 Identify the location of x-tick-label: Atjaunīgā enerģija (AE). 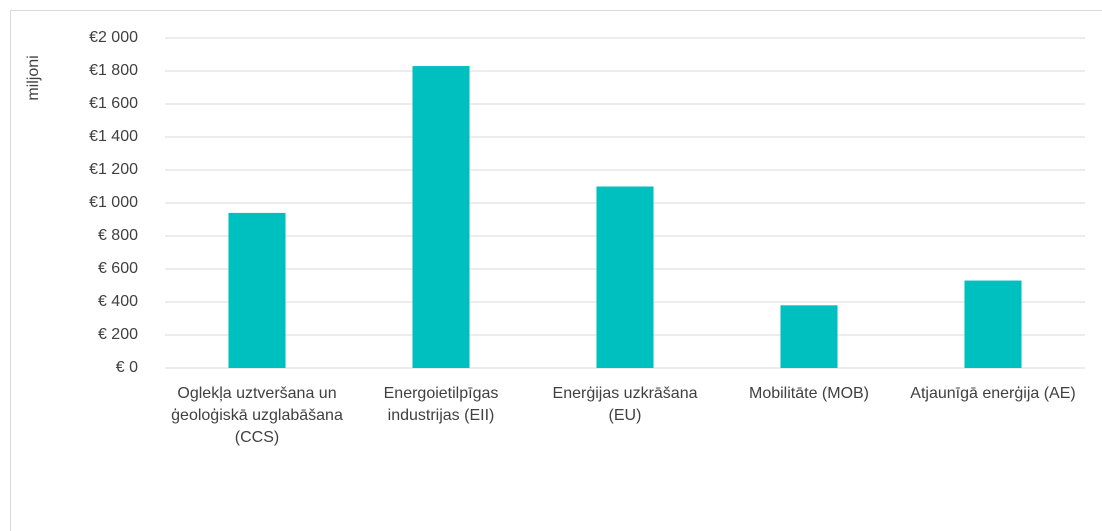
(993, 393).